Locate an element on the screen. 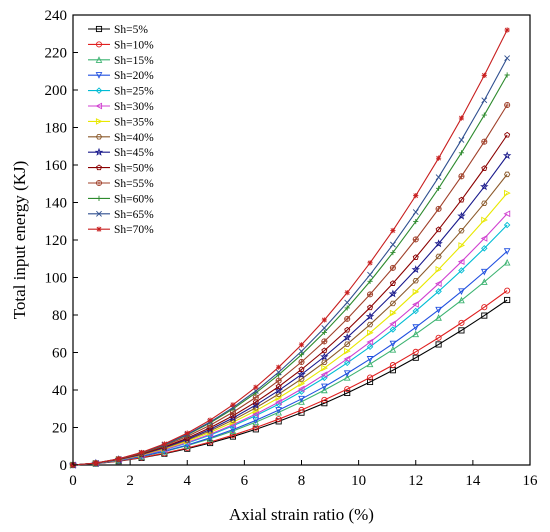 This screenshot has height=532, width=550. legend-label: Sh=35% is located at coordinates (134, 122).